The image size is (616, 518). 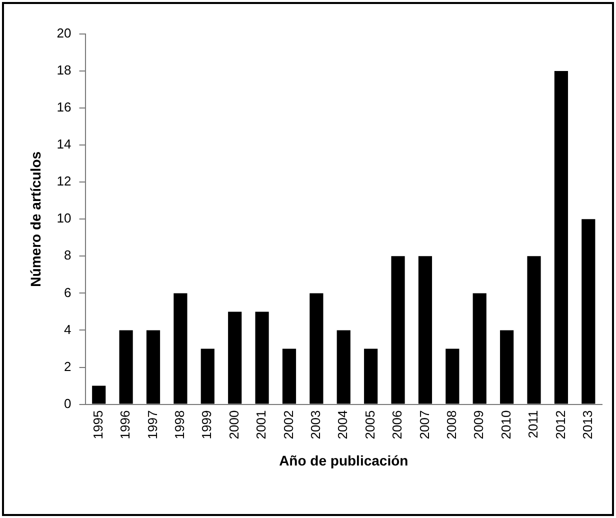 I want to click on y-tick-label: 20, so click(x=64, y=33).